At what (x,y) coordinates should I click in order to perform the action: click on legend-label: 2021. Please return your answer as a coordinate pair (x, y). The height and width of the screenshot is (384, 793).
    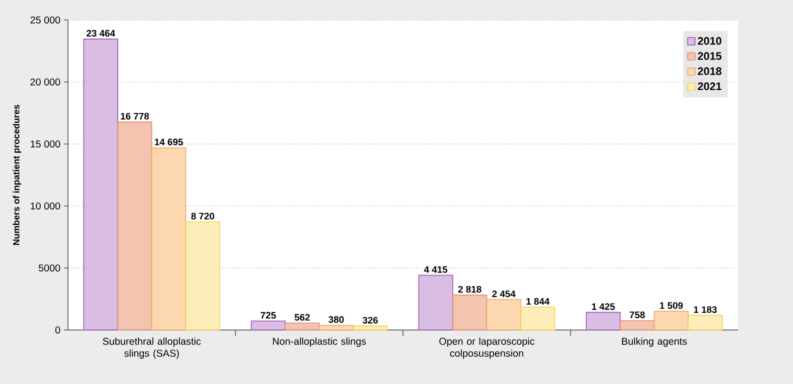
    Looking at the image, I should click on (710, 86).